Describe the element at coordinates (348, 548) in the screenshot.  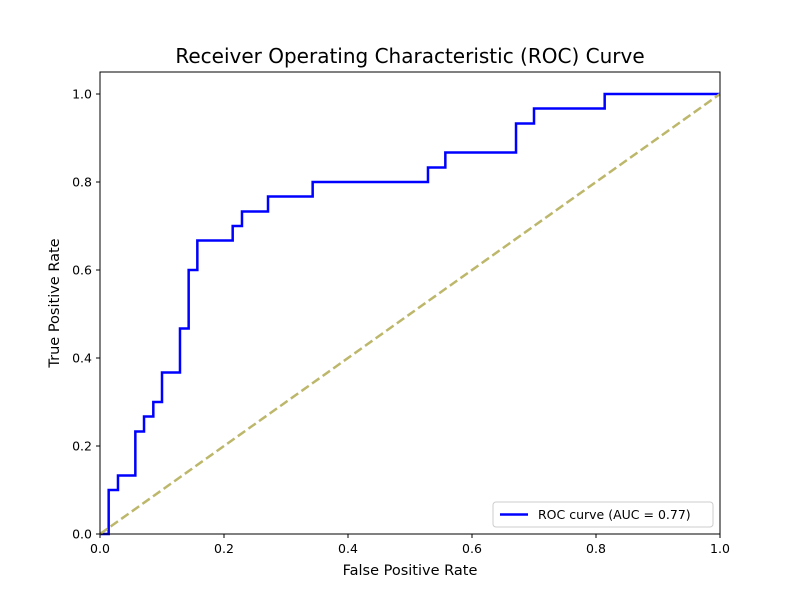
I see `x-tick-label: 0.4` at that location.